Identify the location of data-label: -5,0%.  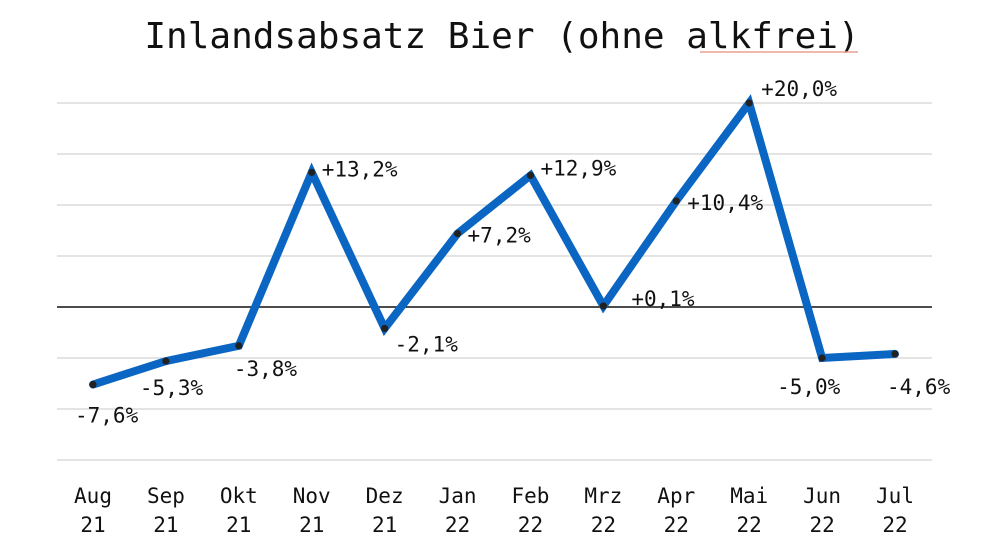
(809, 387).